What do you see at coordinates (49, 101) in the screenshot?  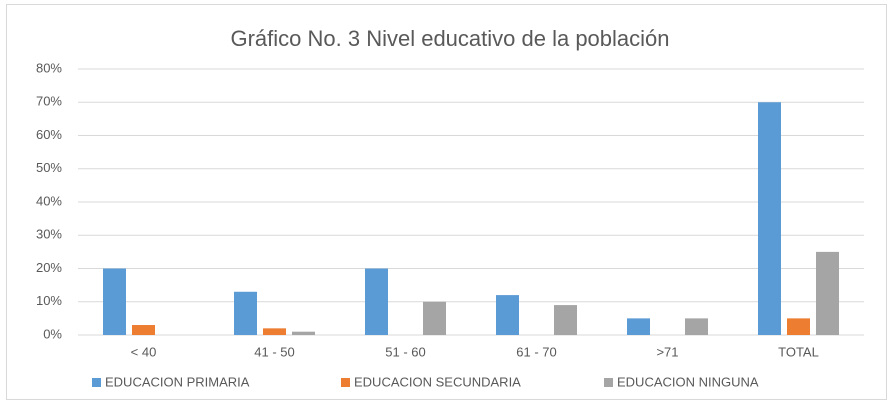 I see `y-tick-label: 70%` at bounding box center [49, 101].